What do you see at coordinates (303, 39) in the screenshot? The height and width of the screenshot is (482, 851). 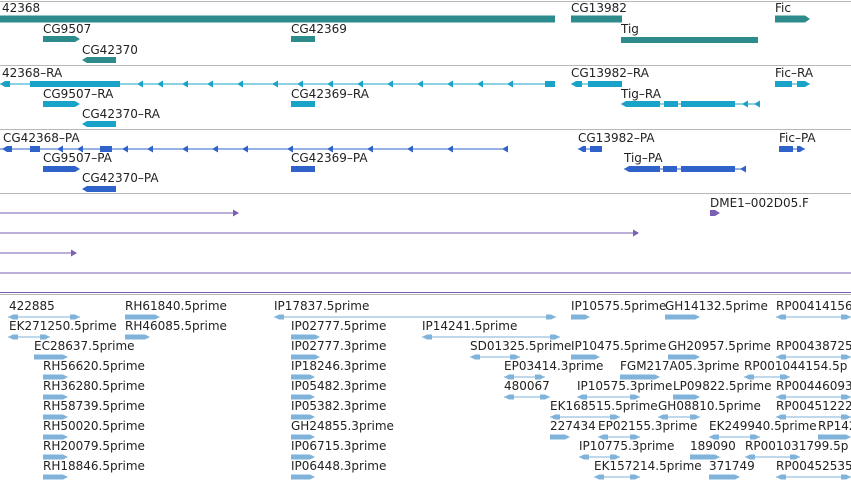 I see `gene-bar-cg42369` at bounding box center [303, 39].